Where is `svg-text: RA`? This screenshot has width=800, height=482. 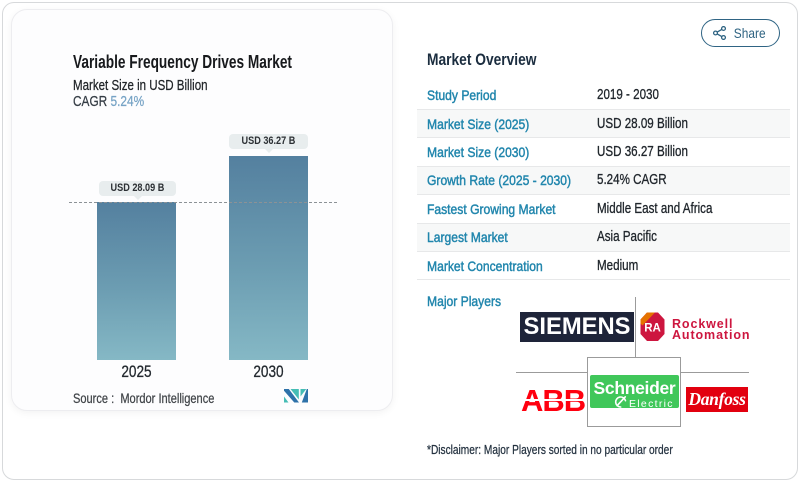 svg-text: RA is located at coordinates (652, 329).